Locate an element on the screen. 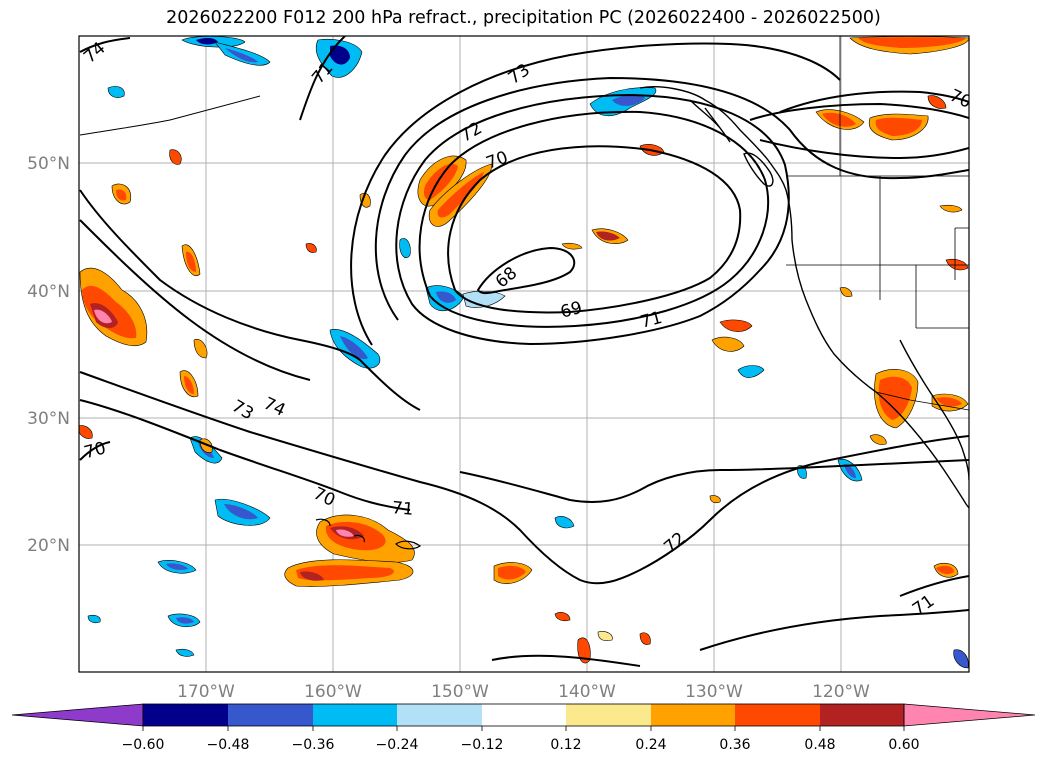 Image resolution: width=1047 pixels, height=765 pixels. contour-label: 70 is located at coordinates (960, 99).